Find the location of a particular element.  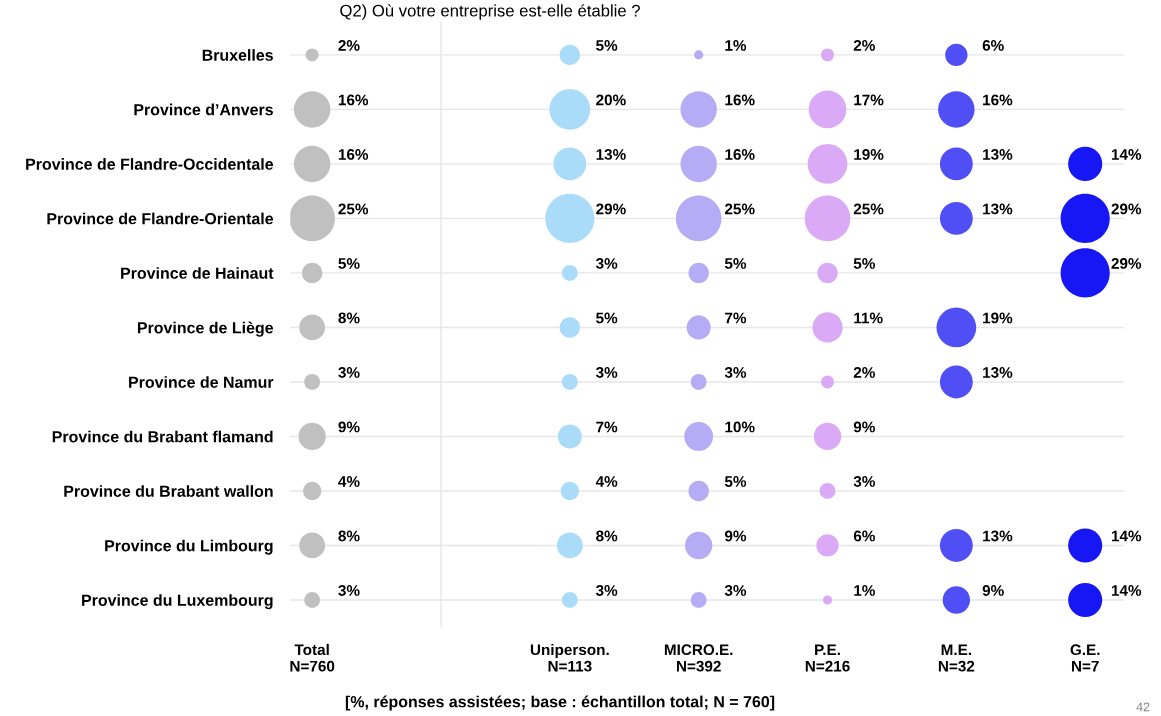

text: 42 is located at coordinates (1143, 707).